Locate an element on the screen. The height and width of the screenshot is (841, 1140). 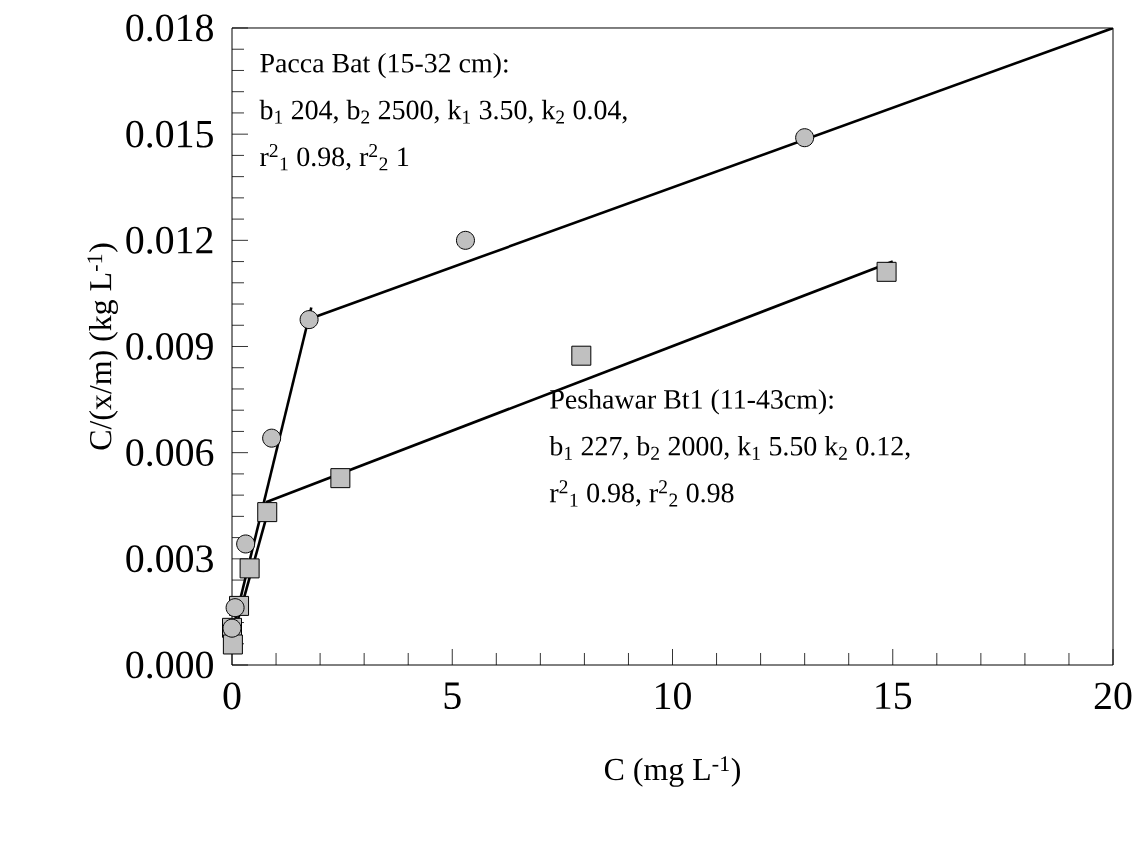
y-axis-title: C/(x/m) (kg L$^{-1}$) is located at coordinates (102, 346).